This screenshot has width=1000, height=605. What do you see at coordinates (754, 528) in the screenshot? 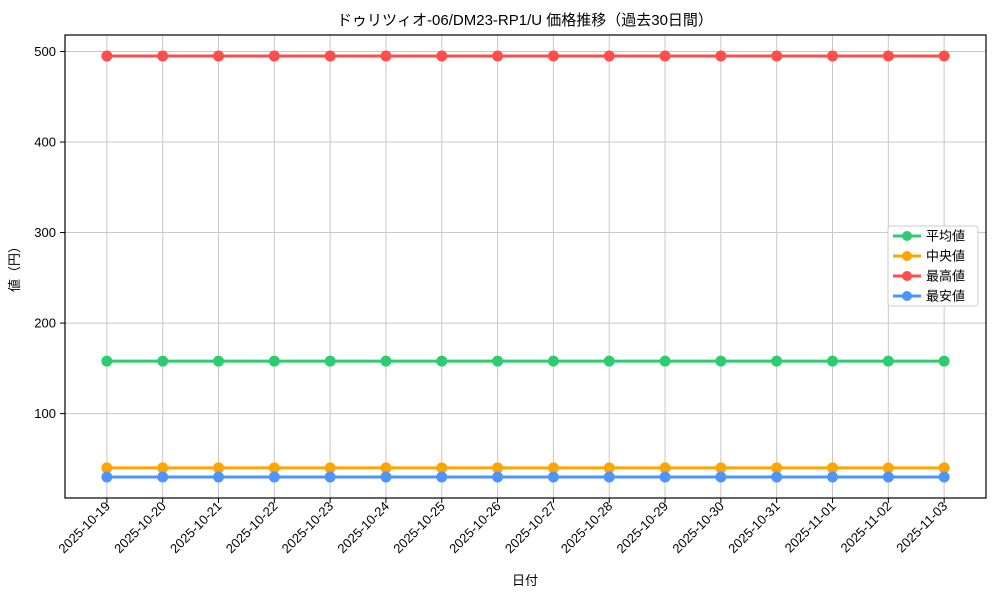
I see `x-tick-label: 2025-10-31` at bounding box center [754, 528].